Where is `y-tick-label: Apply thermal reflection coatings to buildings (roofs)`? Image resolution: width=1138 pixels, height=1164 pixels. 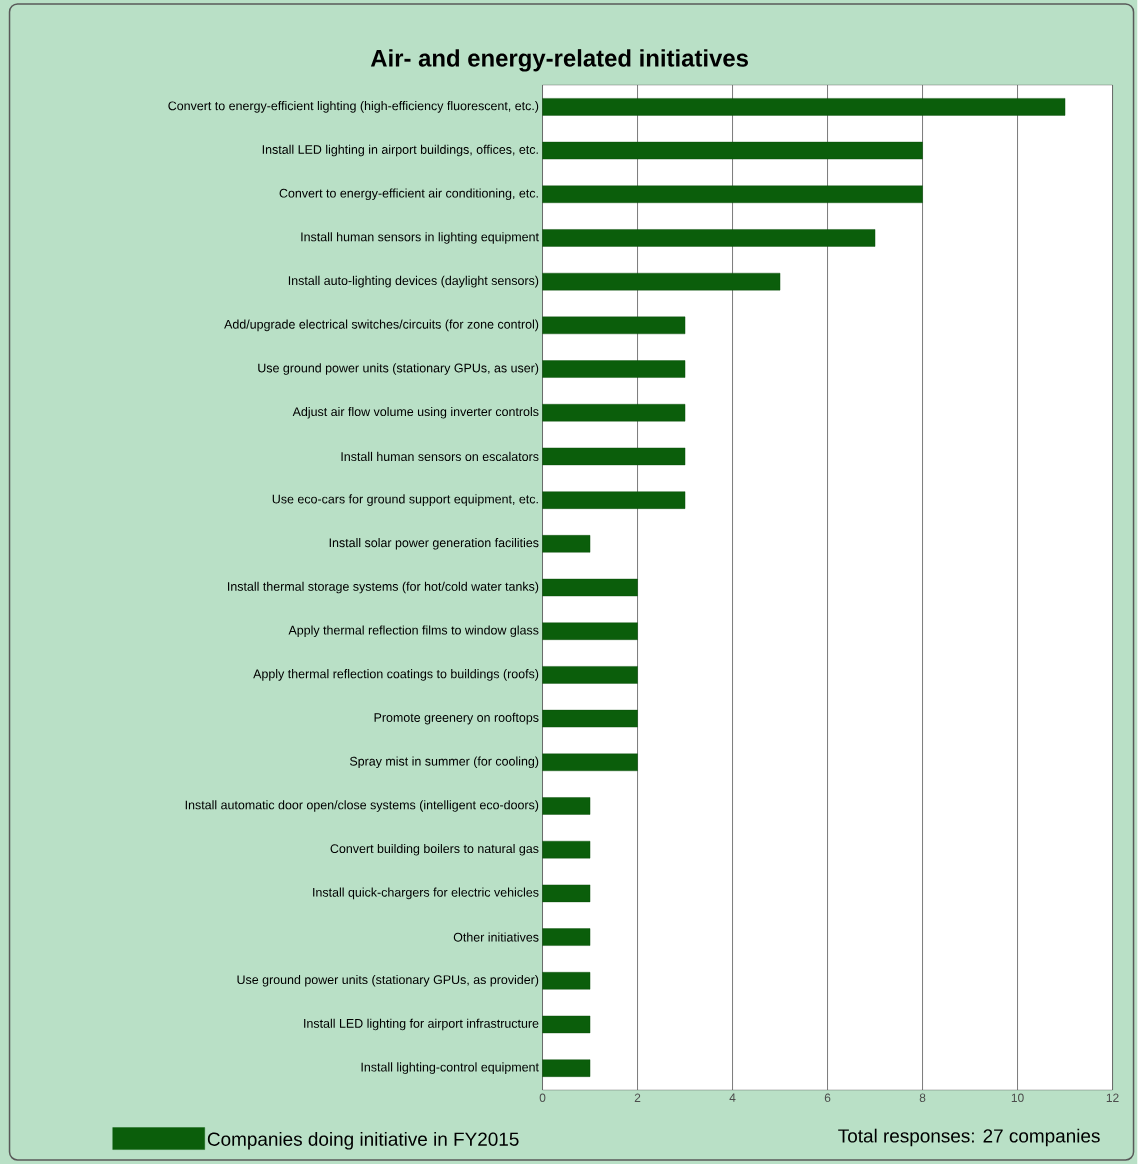
y-tick-label: Apply thermal reflection coatings to buildings (roofs) is located at coordinates (396, 675).